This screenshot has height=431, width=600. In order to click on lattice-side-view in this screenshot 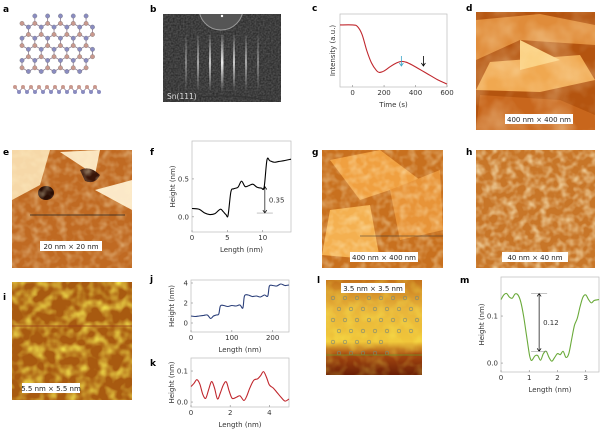, I will do `click(57, 89)`.